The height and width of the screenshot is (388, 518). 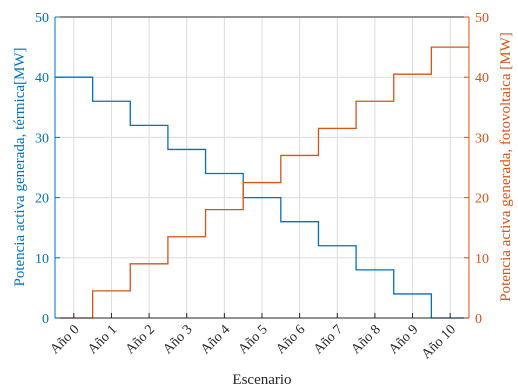 What do you see at coordinates (482, 78) in the screenshot?
I see `right-tick-label-4: 40` at bounding box center [482, 78].